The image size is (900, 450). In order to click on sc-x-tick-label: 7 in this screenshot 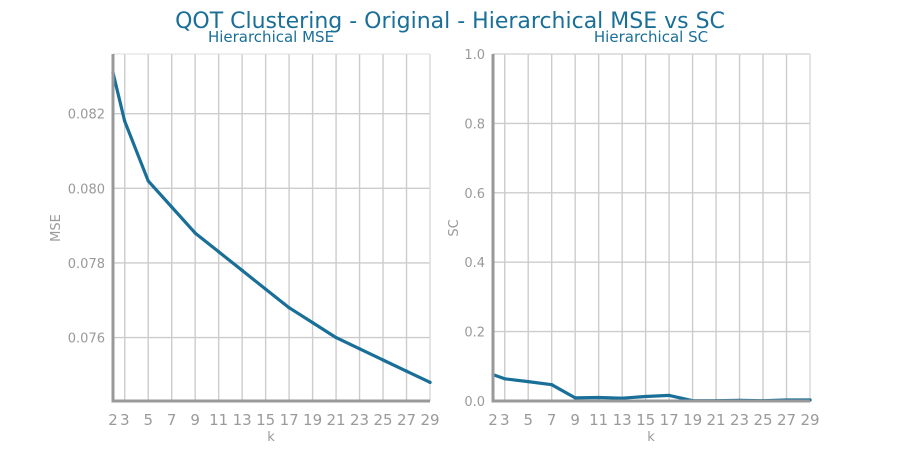, I will do `click(552, 420)`.